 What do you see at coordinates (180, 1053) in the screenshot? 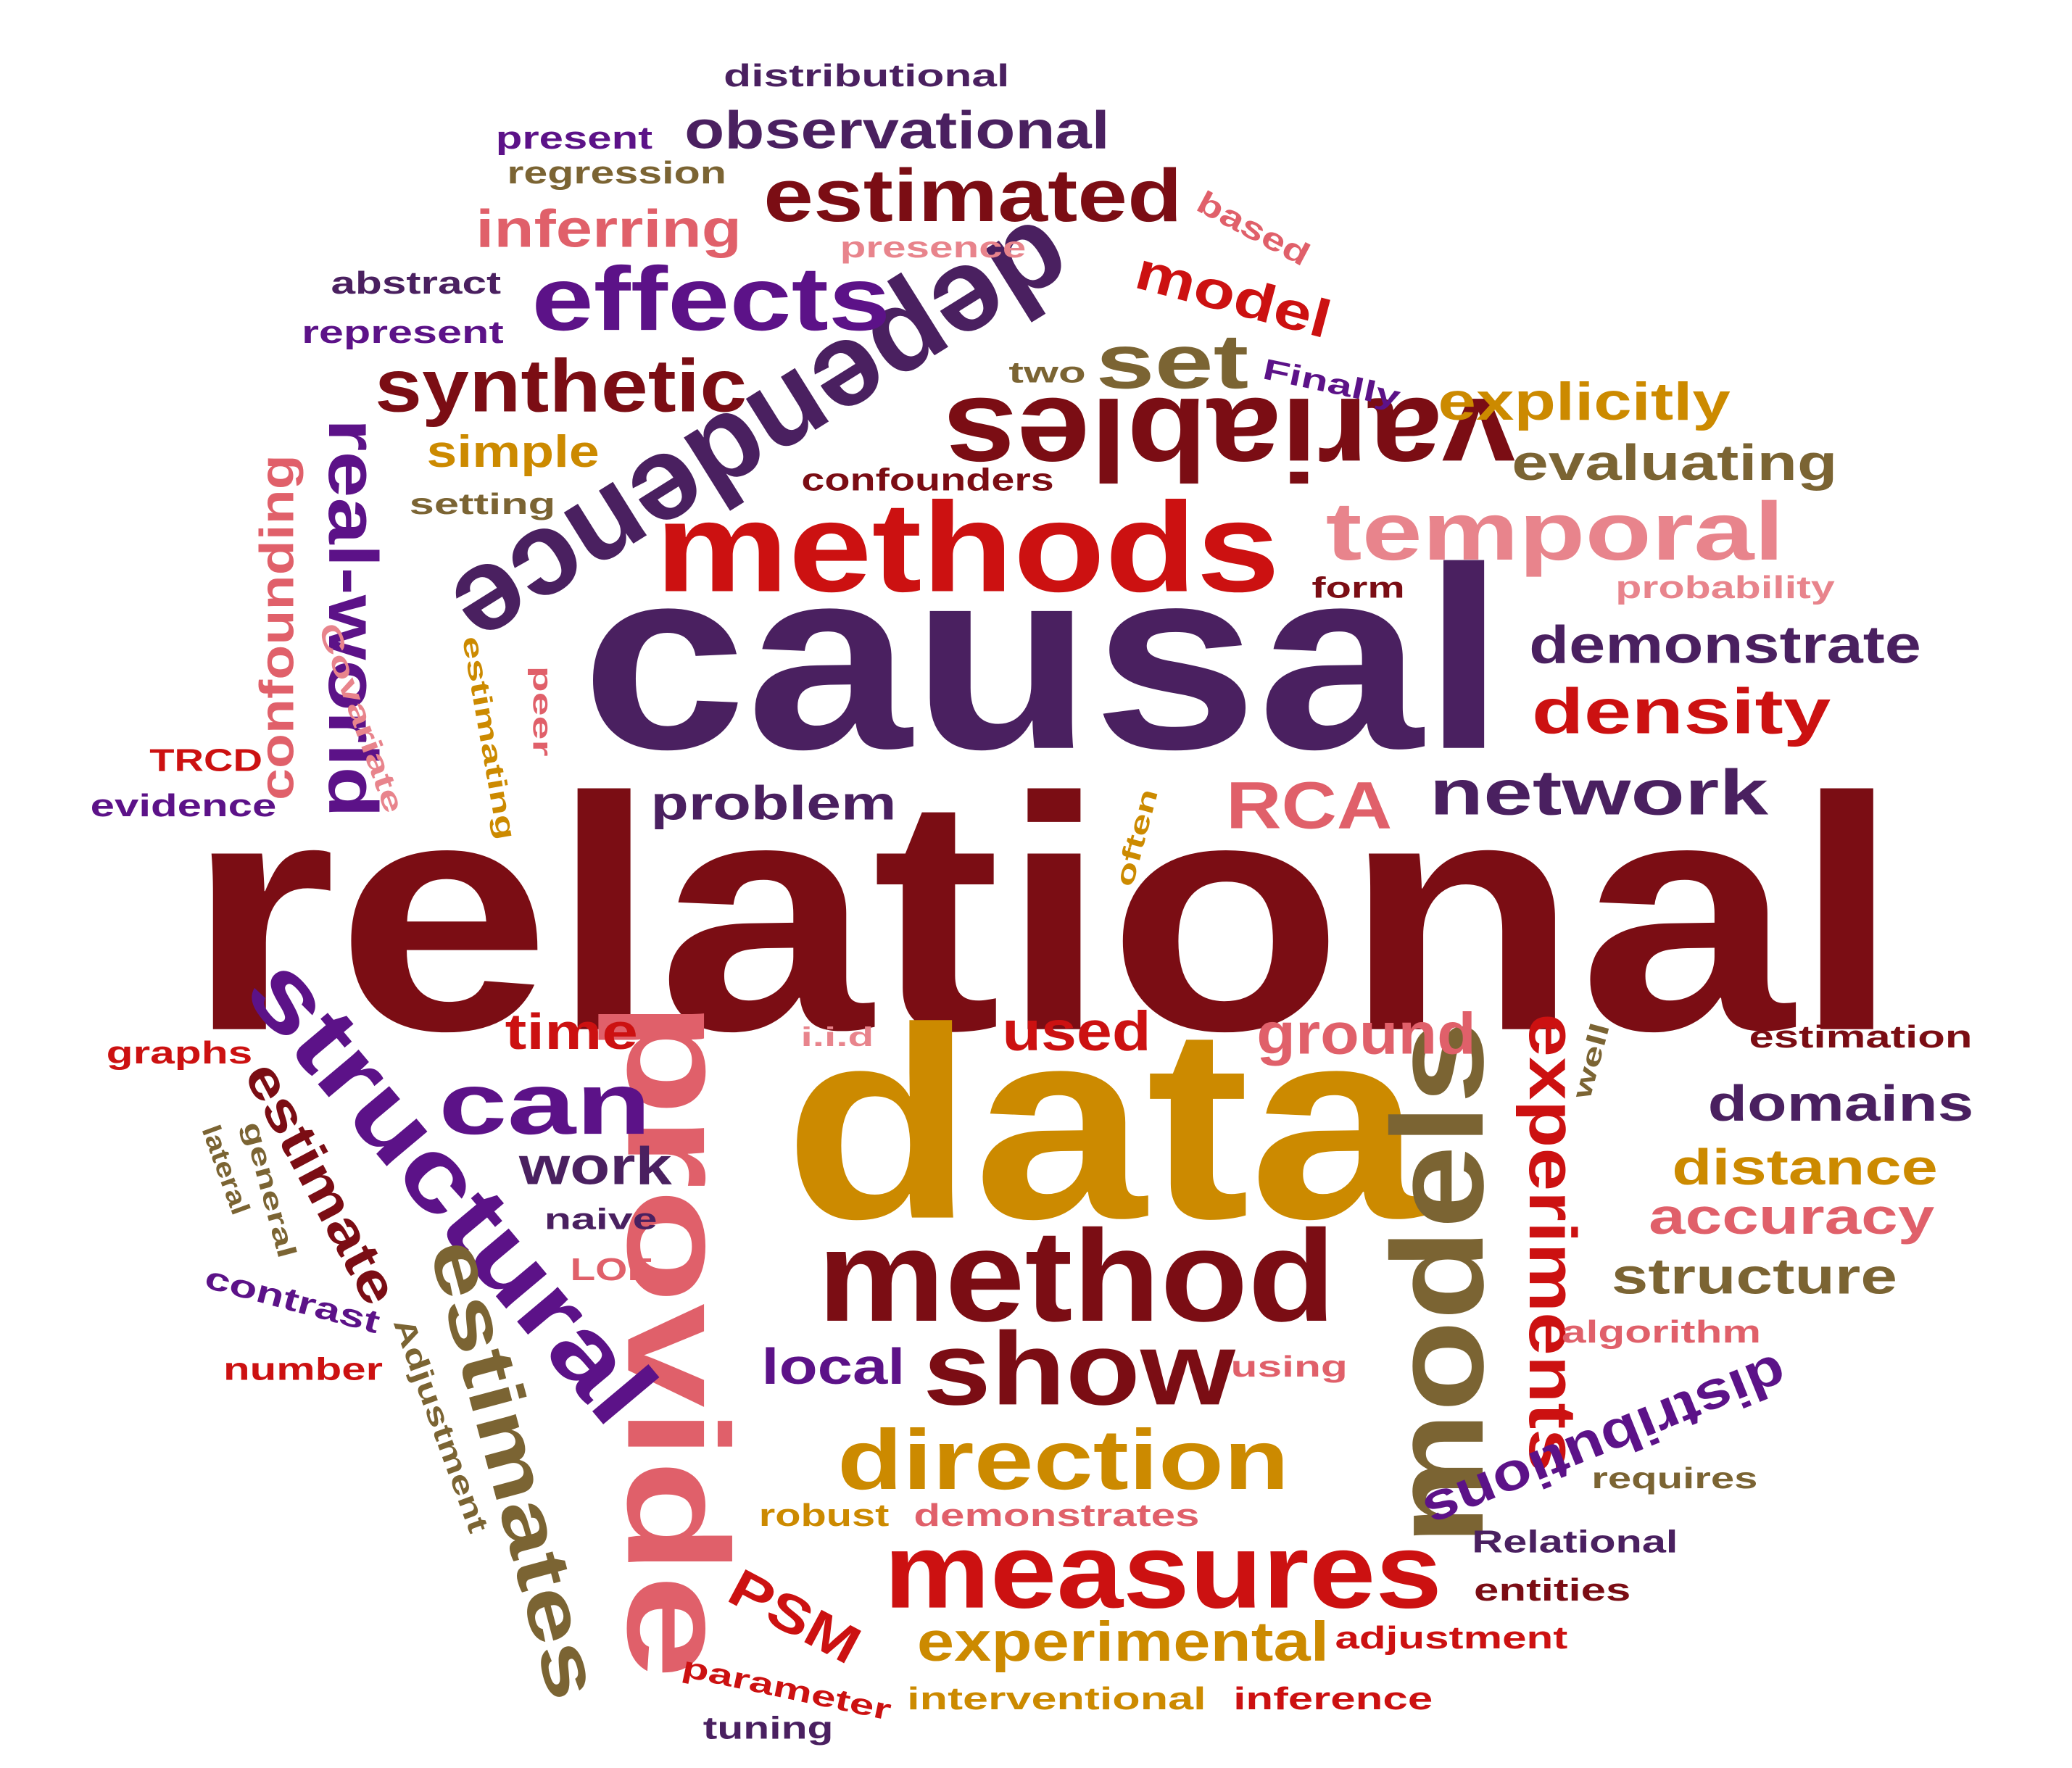
I see `word-graphs: graphs` at bounding box center [180, 1053].